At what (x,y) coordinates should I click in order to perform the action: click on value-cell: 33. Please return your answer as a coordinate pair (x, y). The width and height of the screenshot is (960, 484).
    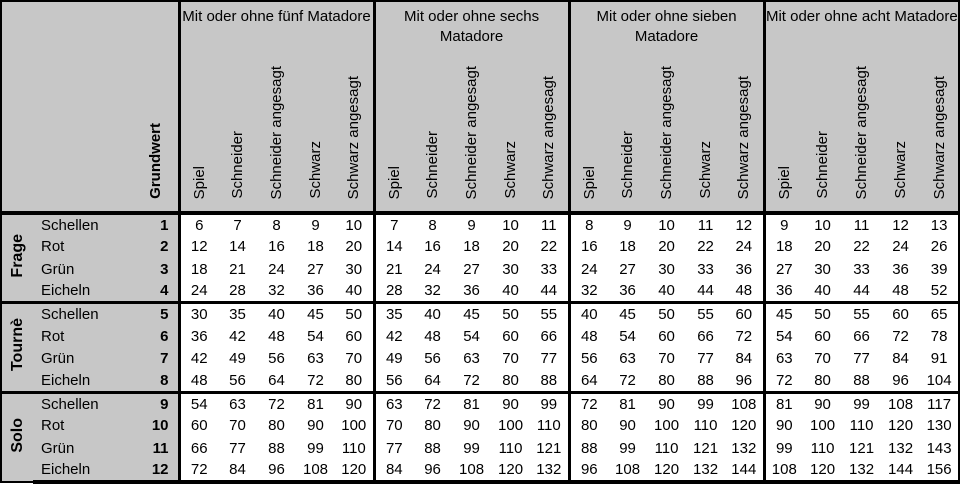
    Looking at the image, I should click on (550, 269).